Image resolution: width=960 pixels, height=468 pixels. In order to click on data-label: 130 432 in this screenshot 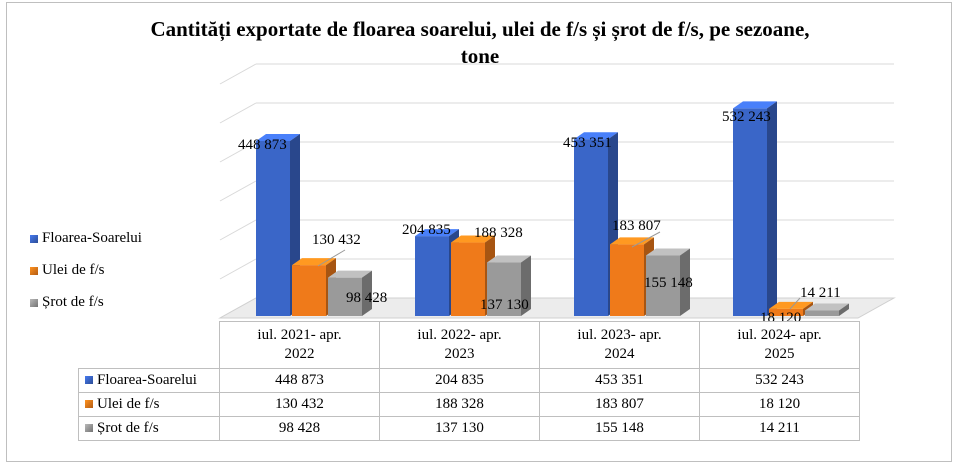, I will do `click(336, 240)`.